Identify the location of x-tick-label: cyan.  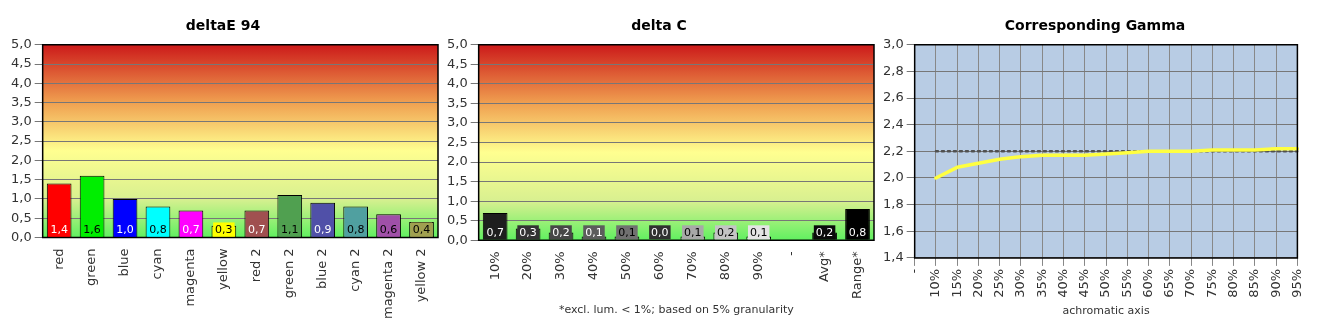
(157, 264).